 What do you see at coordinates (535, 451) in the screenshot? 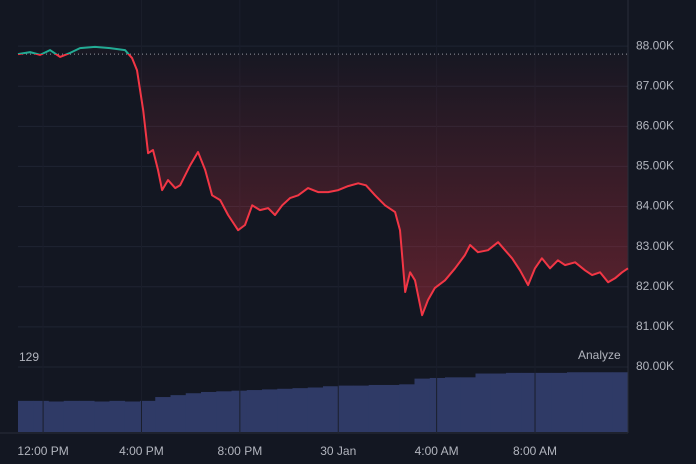
I see `x-tick-label: 8:00 AM` at bounding box center [535, 451].